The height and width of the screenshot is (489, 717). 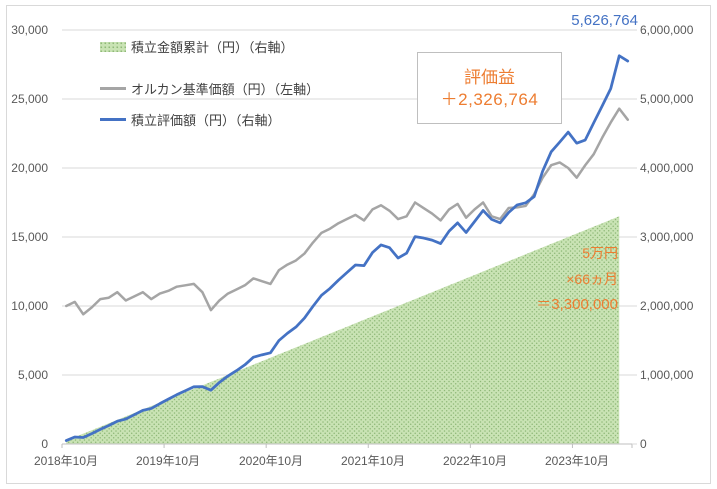 I want to click on contribution-note-line3: ＝3,300,000, so click(x=577, y=304).